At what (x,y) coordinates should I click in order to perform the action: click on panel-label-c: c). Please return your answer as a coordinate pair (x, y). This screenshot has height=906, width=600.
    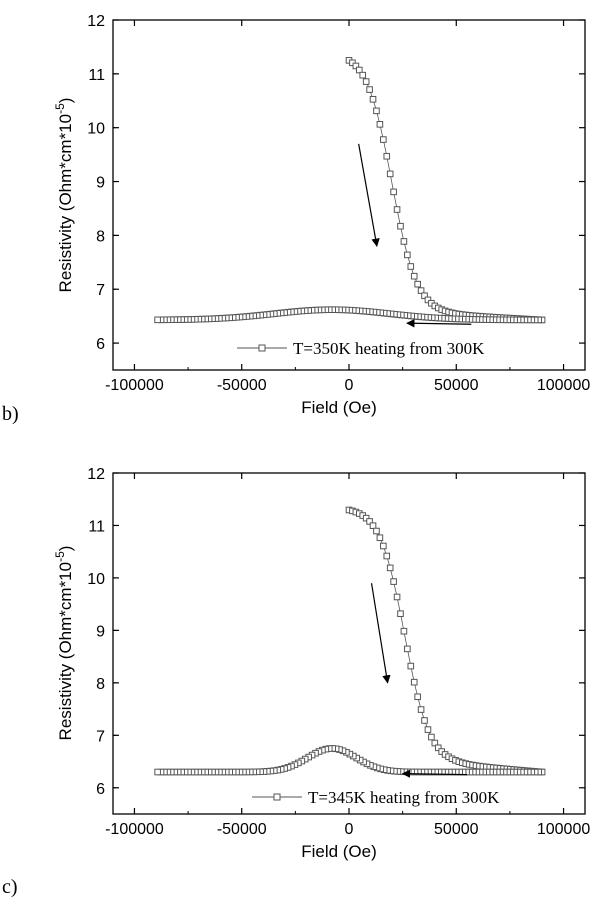
    Looking at the image, I should click on (10, 887).